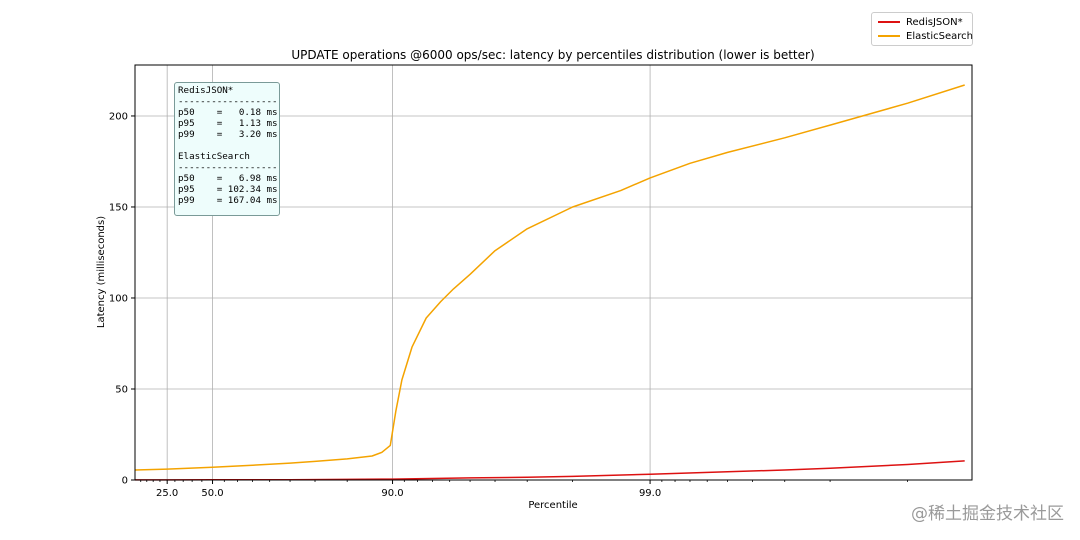 This screenshot has width=1080, height=540. Describe the element at coordinates (934, 22) in the screenshot. I see `legend-label-redisjson: RedisJSON*` at that location.